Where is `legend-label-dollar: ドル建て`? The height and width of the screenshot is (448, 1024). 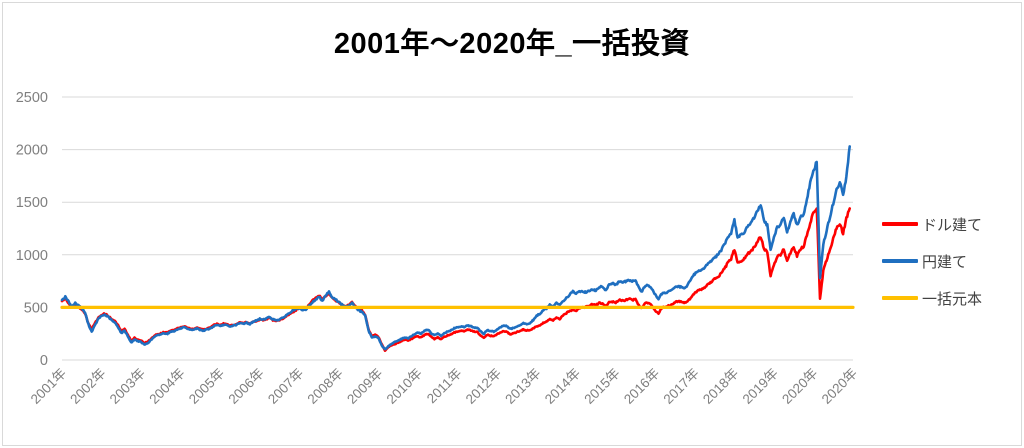
legend-label-dollar: ドル建て is located at coordinates (952, 225).